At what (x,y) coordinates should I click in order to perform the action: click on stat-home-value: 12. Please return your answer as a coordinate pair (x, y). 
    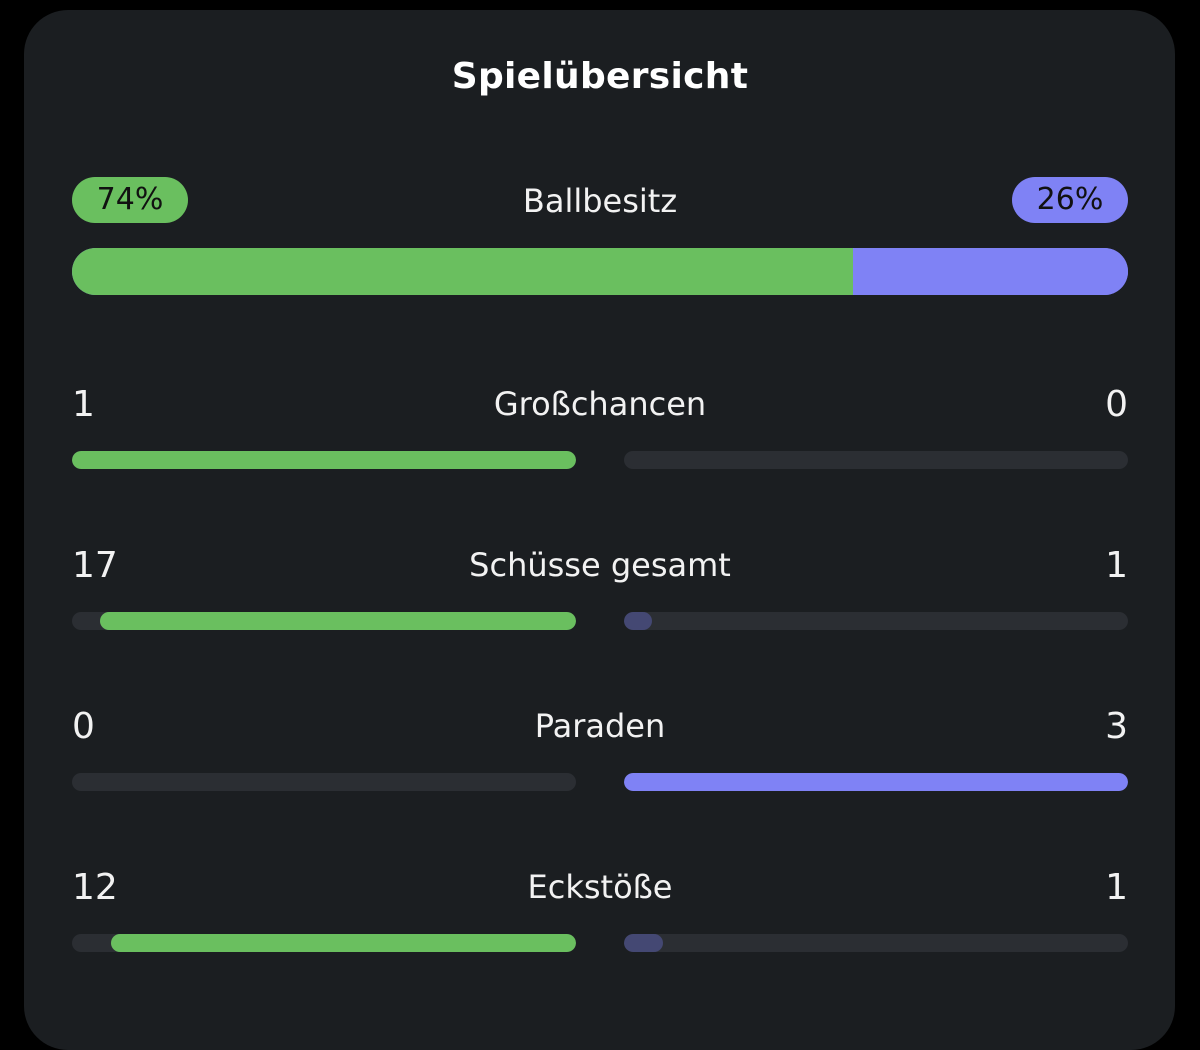
    Looking at the image, I should click on (95, 887).